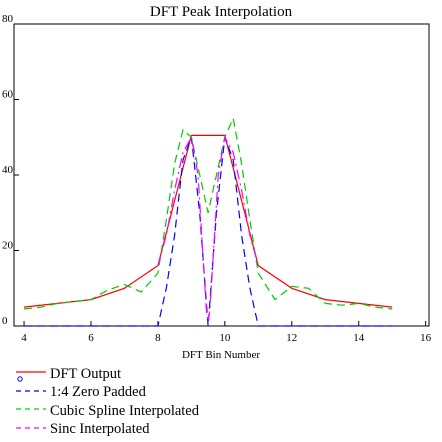  I want to click on x-tick-label: 12, so click(291, 338).